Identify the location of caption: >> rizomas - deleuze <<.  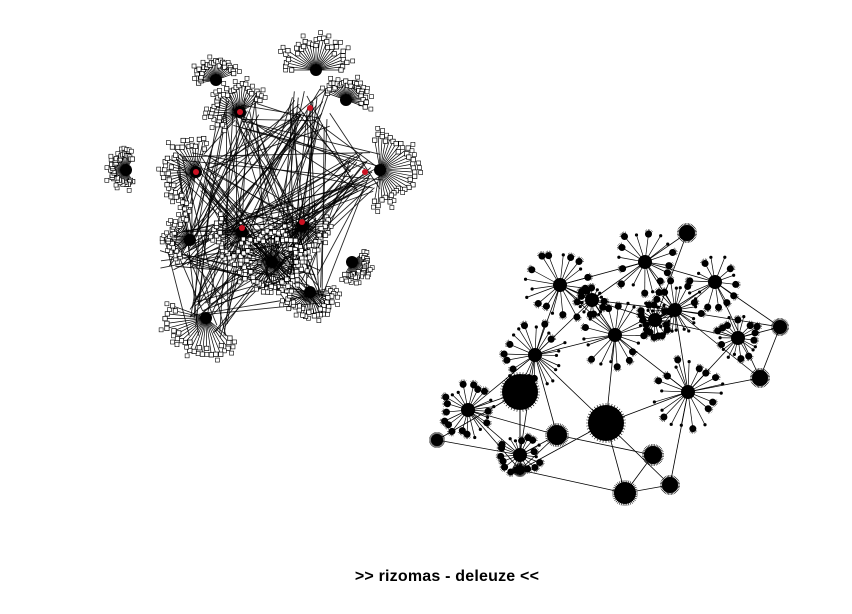
(447, 576).